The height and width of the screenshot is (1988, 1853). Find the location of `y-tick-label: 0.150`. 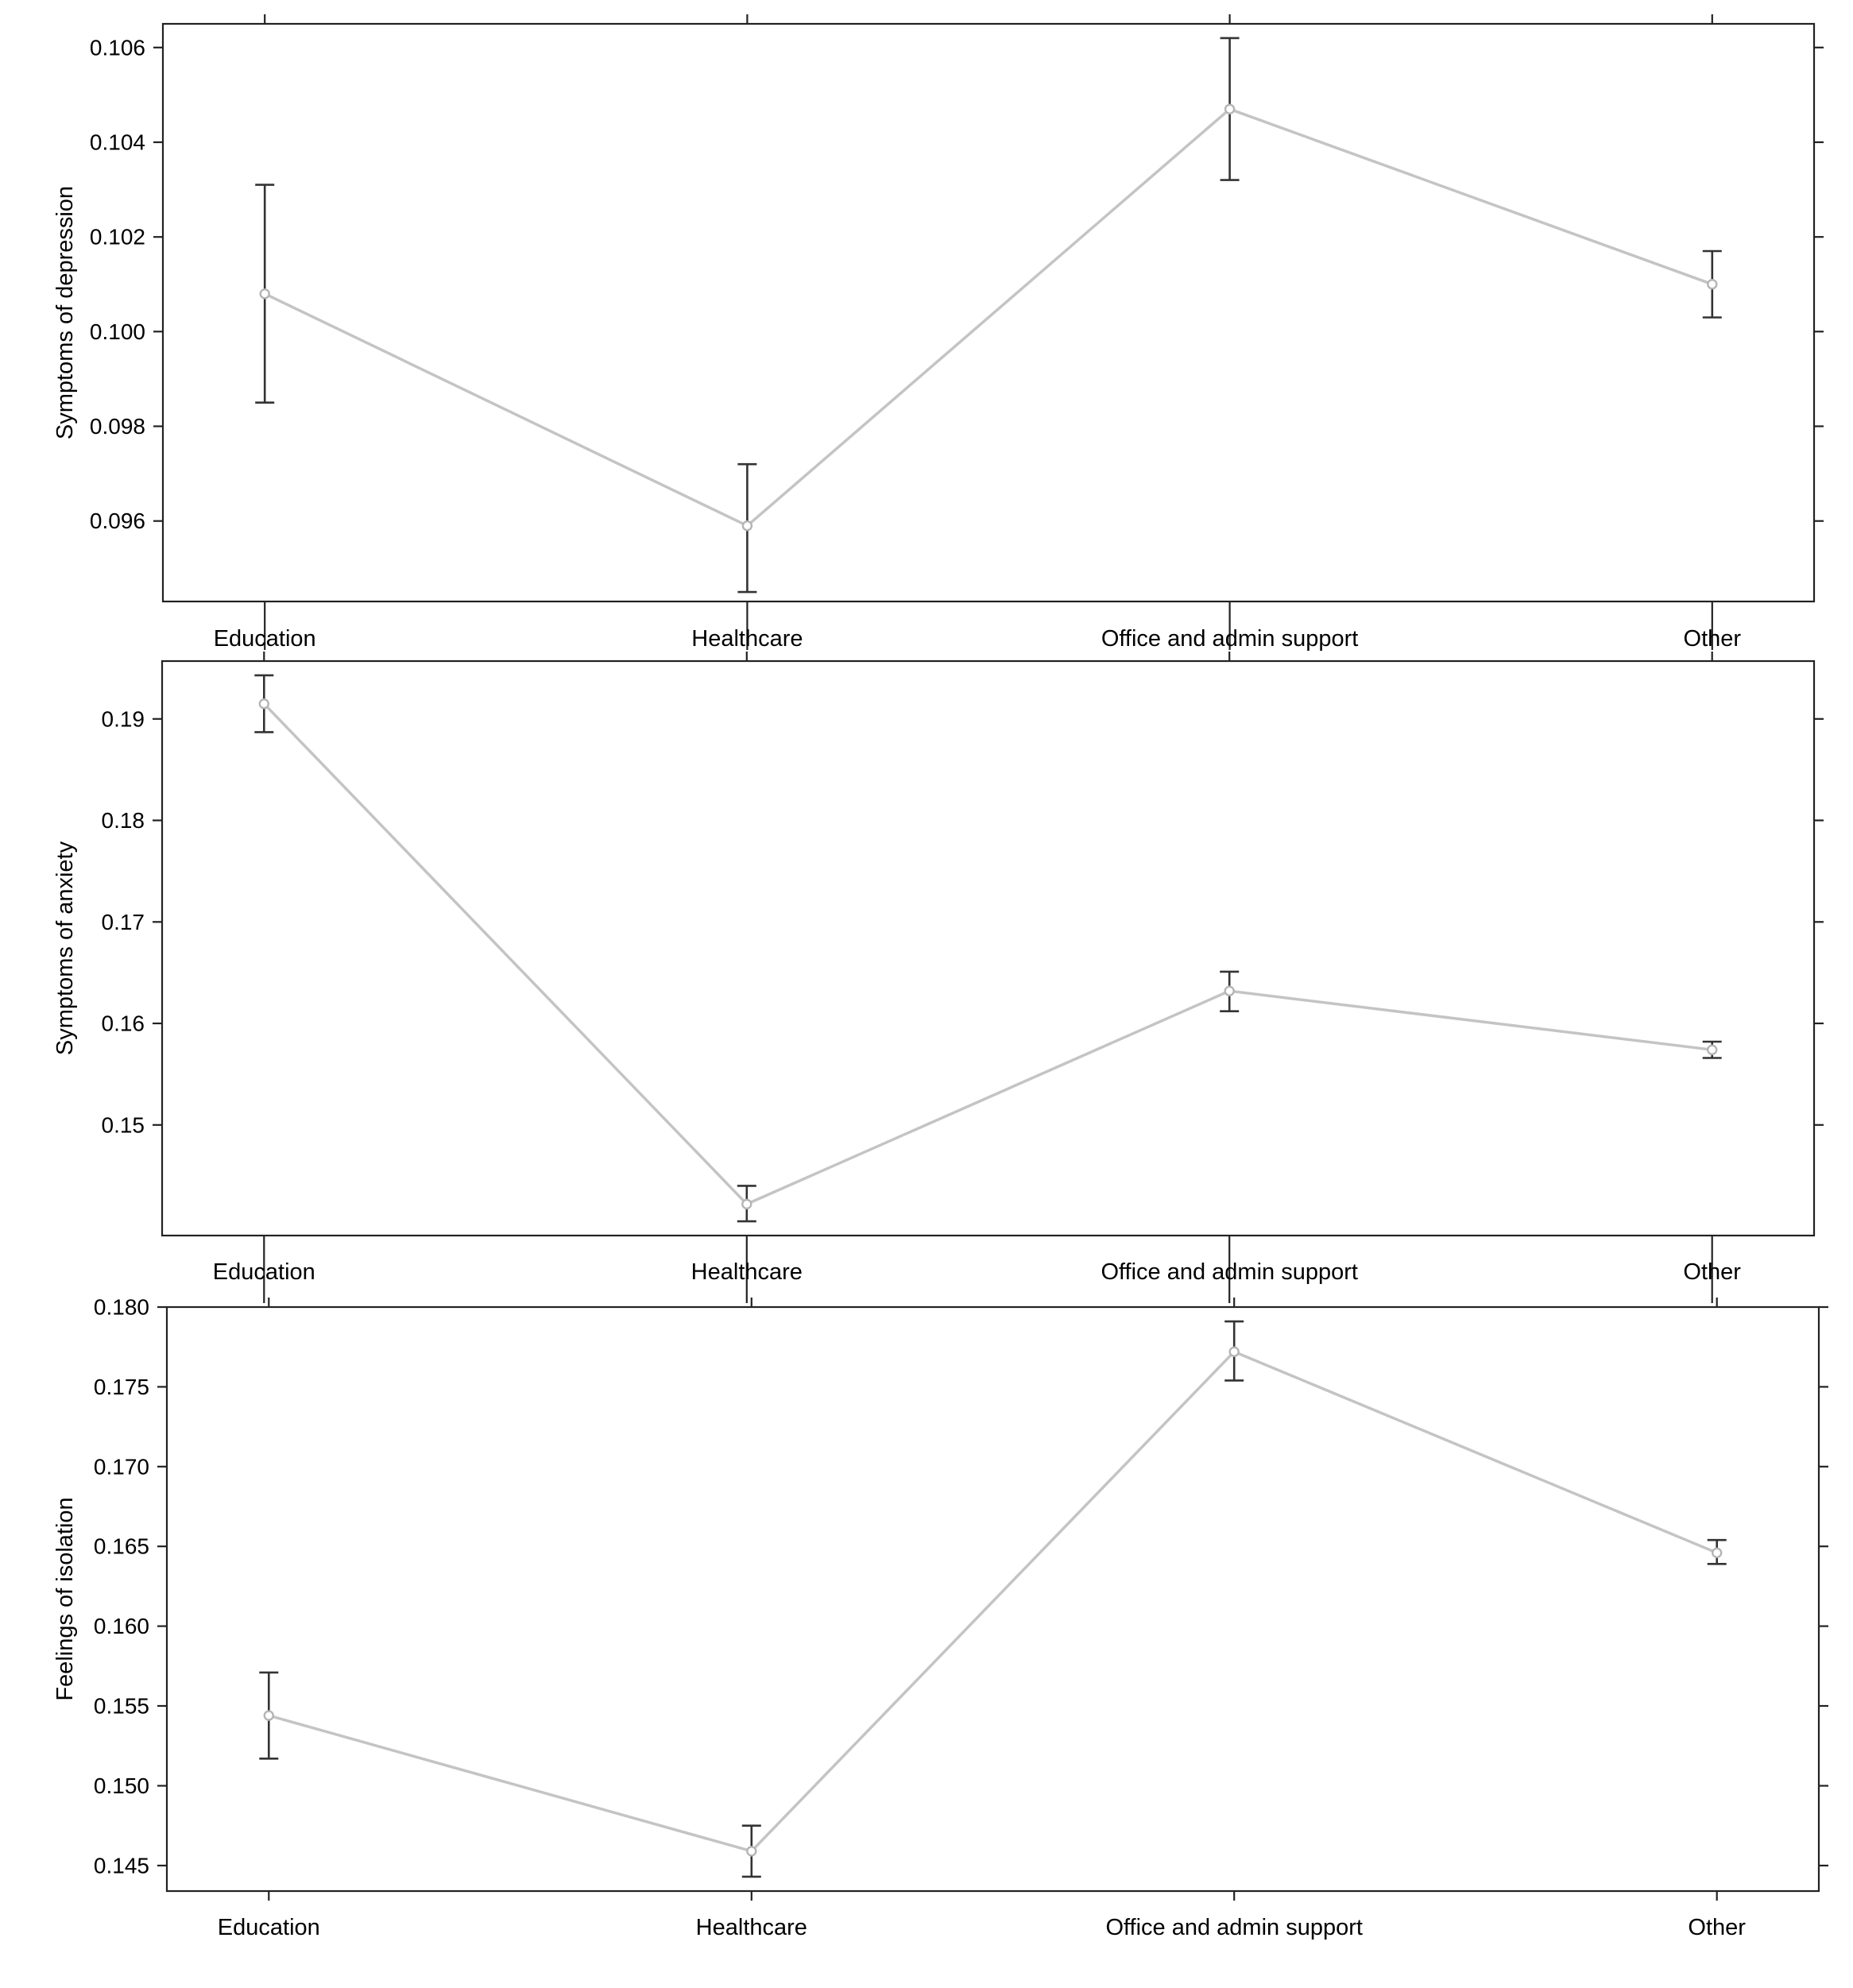

y-tick-label: 0.150 is located at coordinates (121, 1785).